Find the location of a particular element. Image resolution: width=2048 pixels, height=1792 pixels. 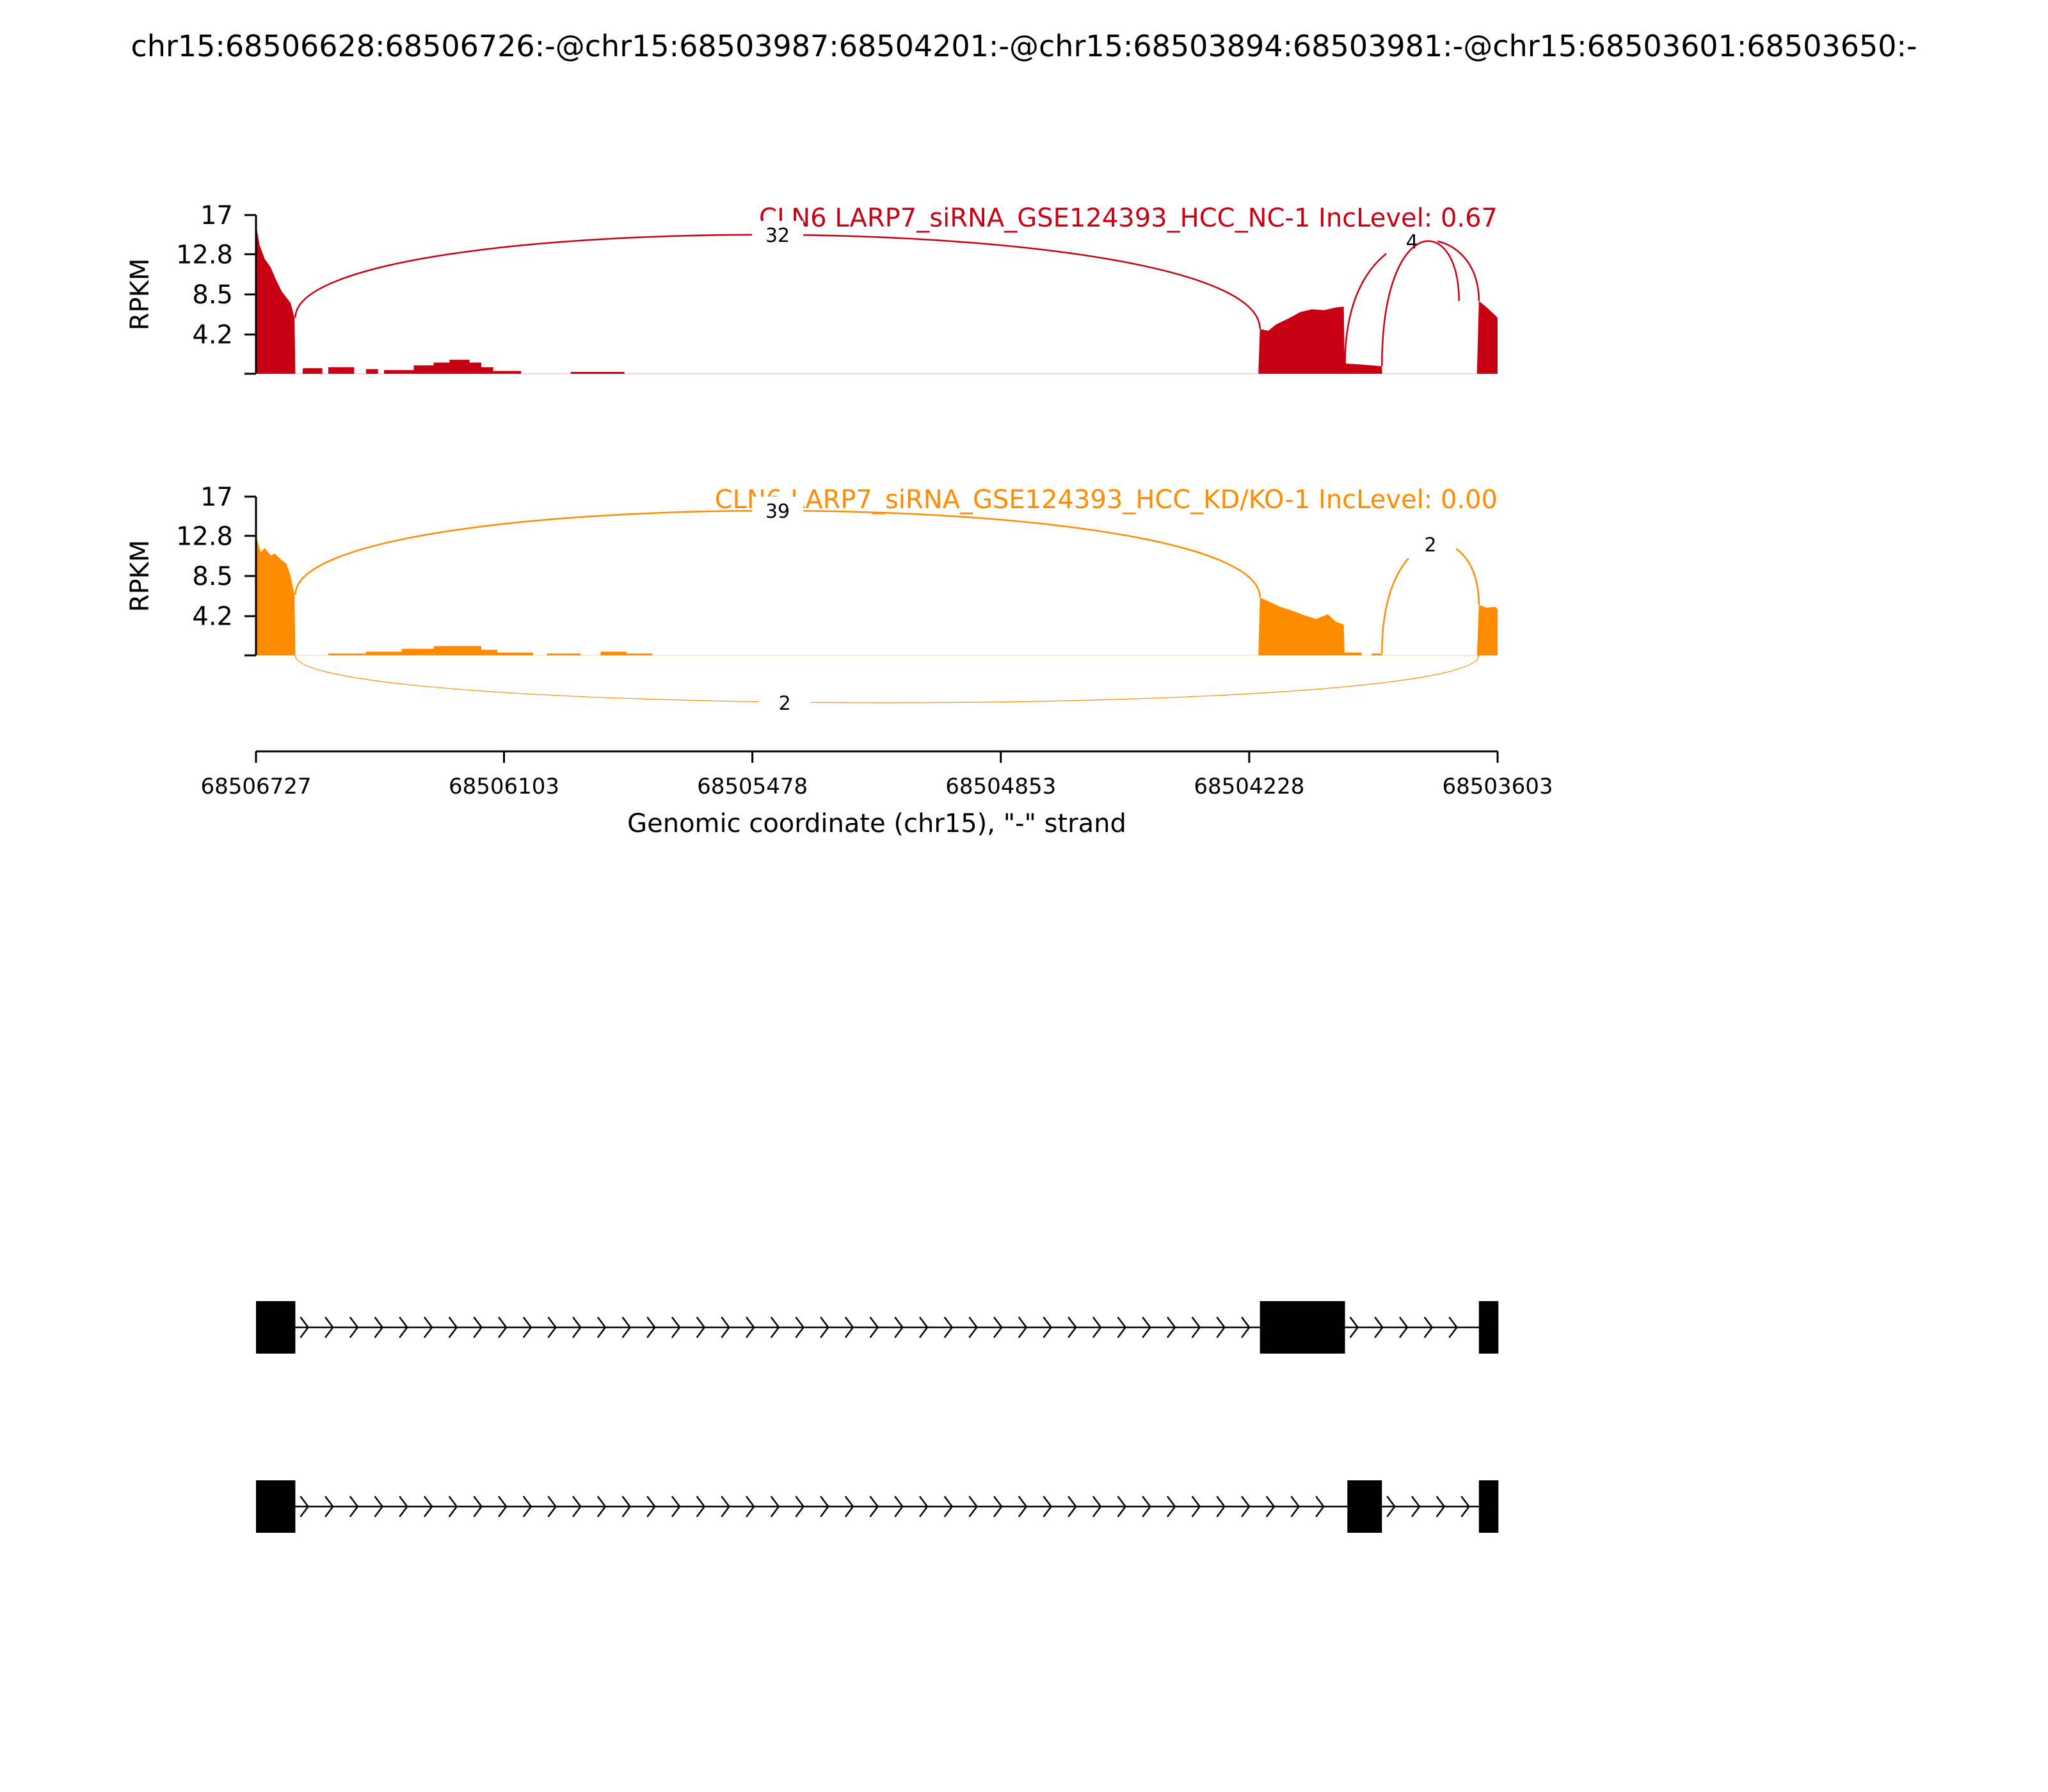

junction-label: 39 is located at coordinates (777, 511).